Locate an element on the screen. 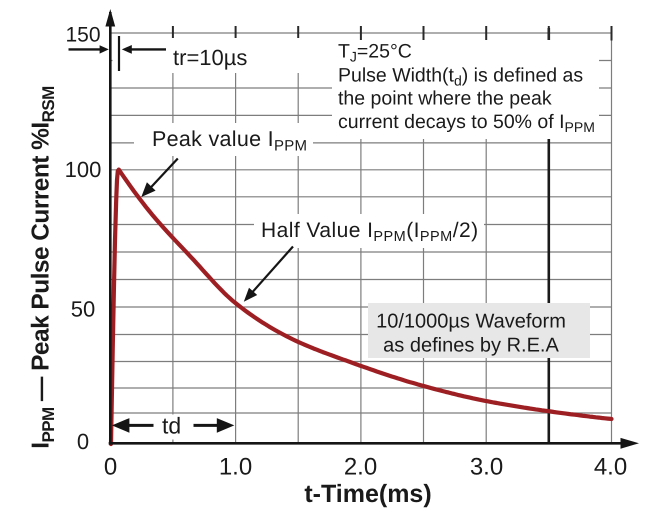  svg-text:IPPM — Peak Pulse Current %IR: IPPM — Peak Pulse Current %IRSM is located at coordinates (43, 267).